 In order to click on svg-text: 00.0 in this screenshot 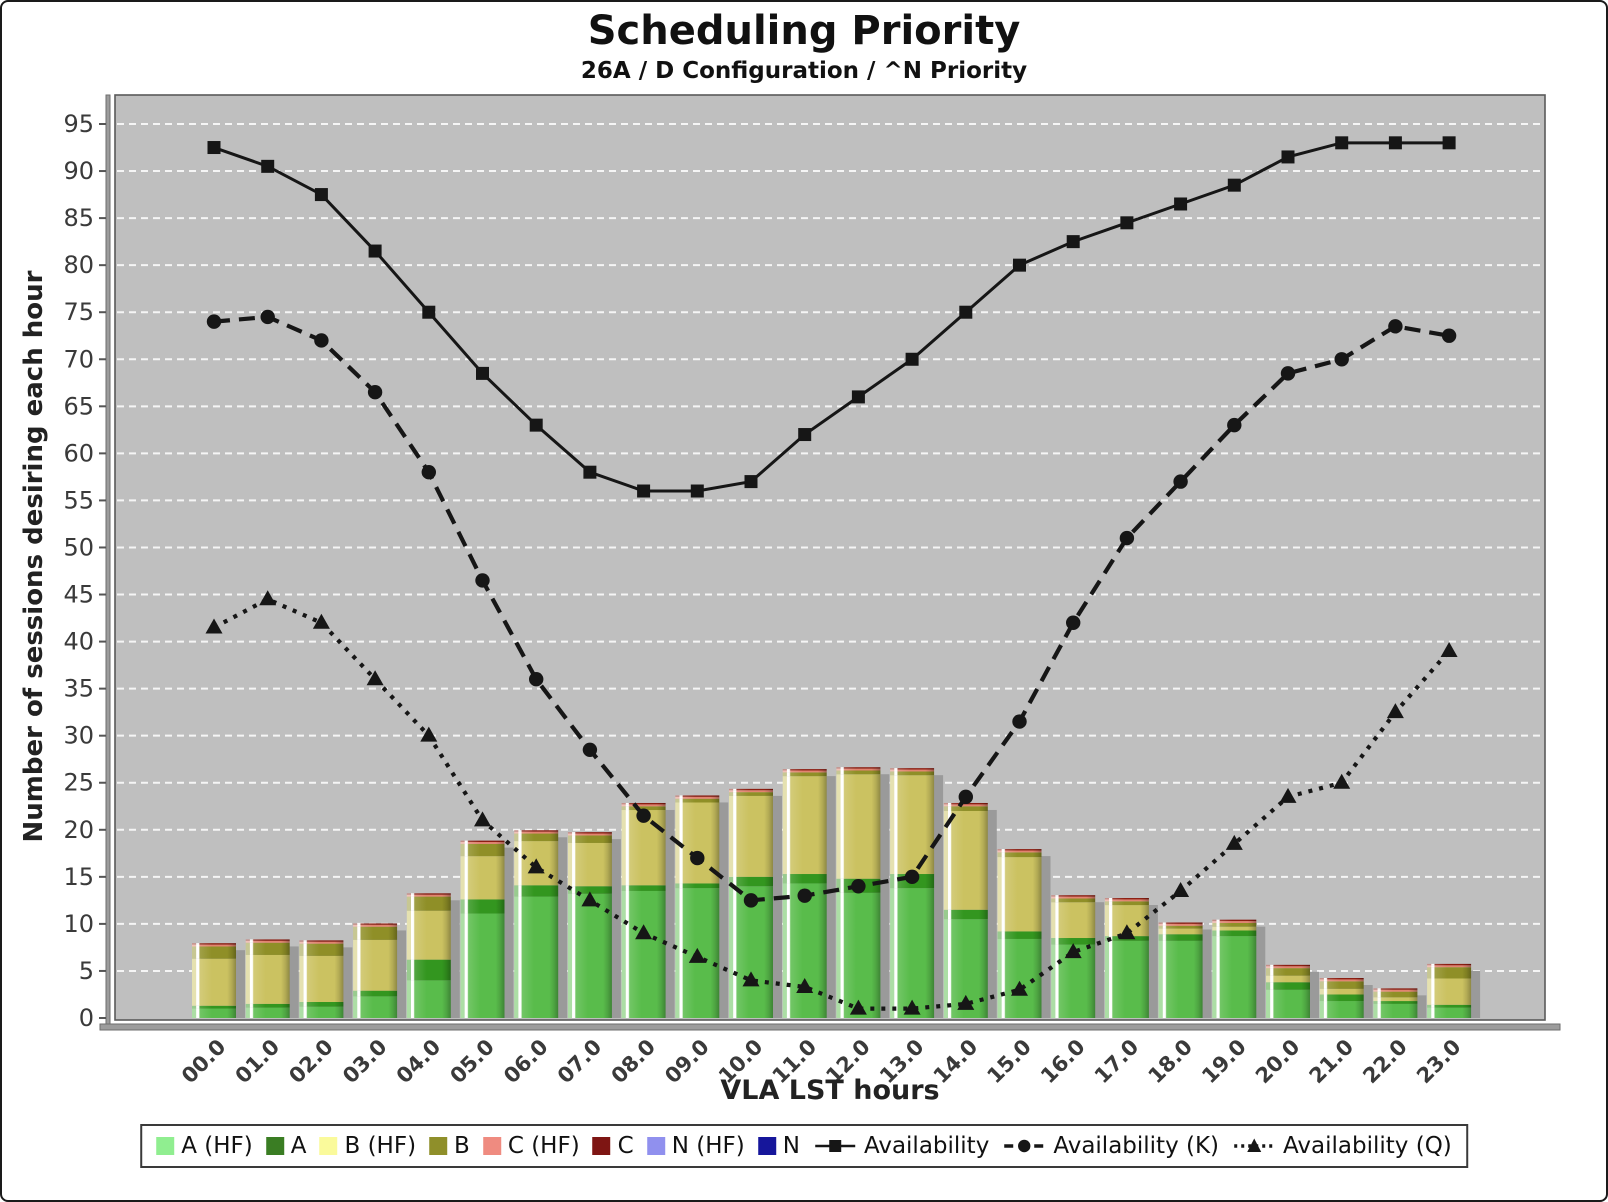, I will do `click(204, 1062)`.